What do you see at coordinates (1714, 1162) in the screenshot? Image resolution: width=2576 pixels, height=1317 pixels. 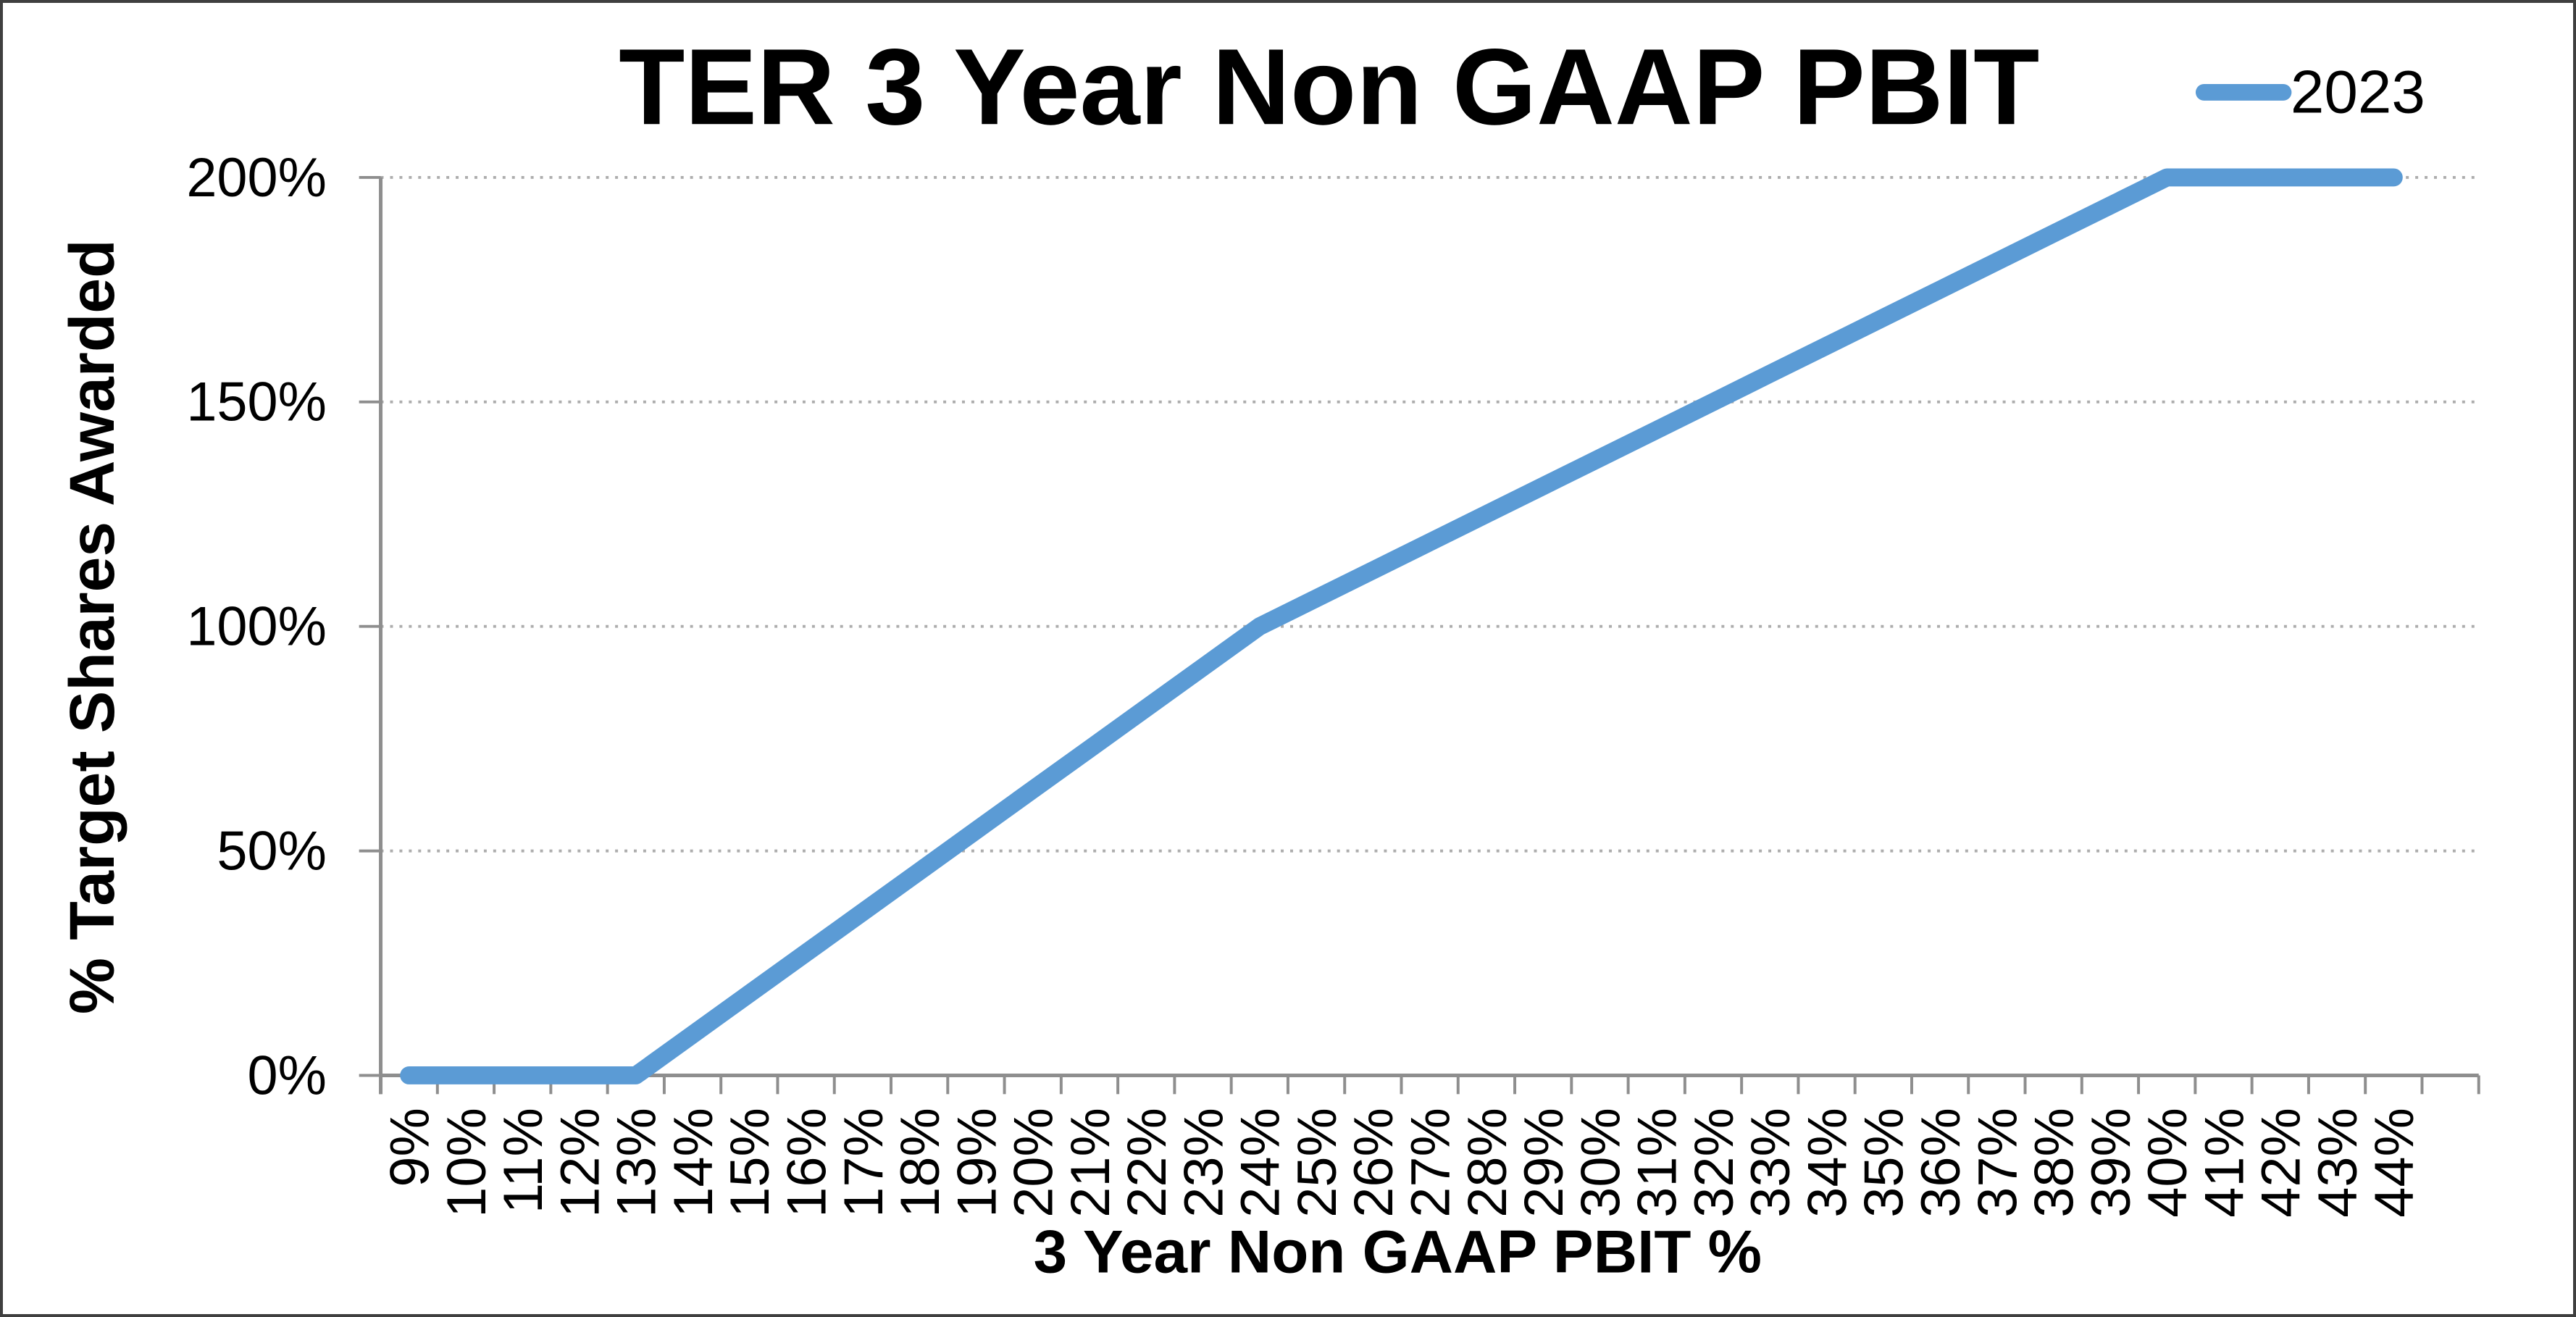 I see `x-tick-label: 32%` at bounding box center [1714, 1162].